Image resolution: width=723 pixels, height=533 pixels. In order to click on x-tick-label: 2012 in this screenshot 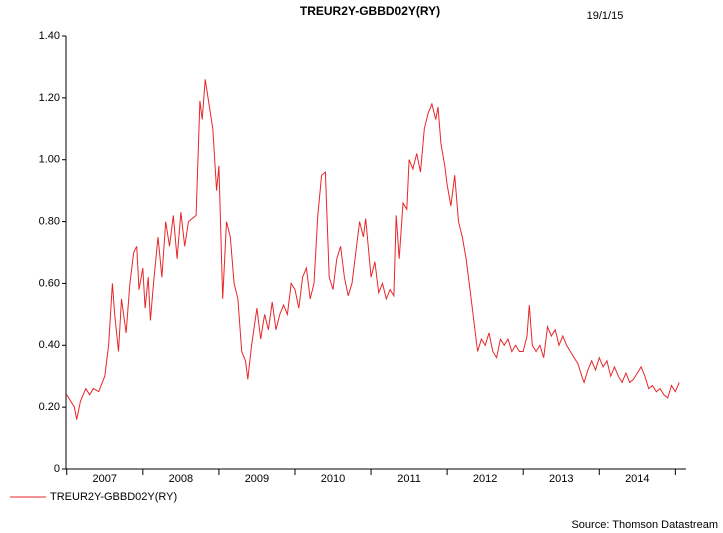, I will do `click(485, 479)`.